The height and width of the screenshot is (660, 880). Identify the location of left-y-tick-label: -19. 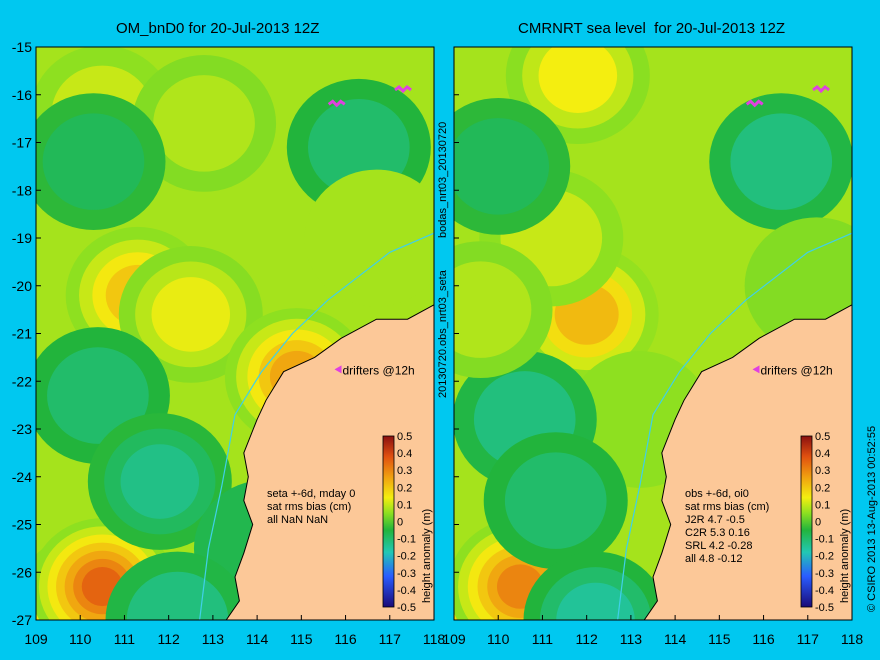
(22, 238).